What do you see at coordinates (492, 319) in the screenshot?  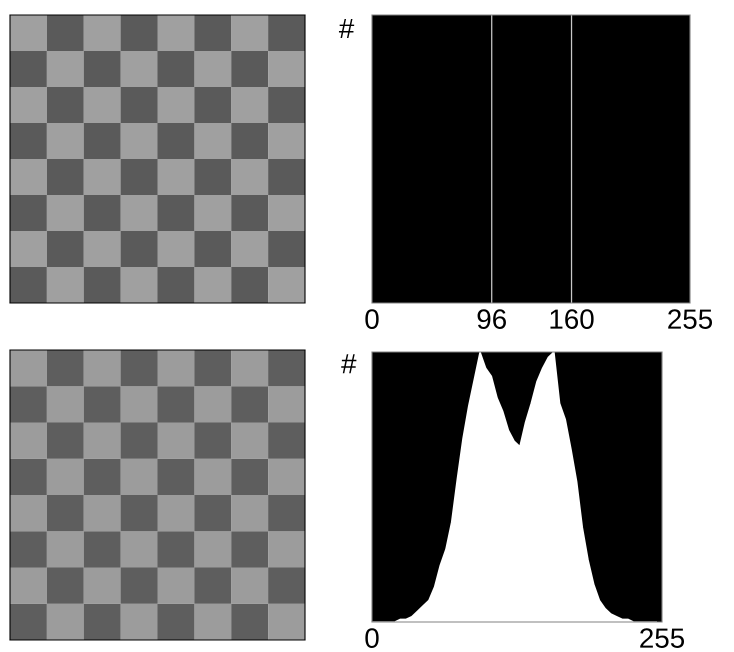 I see `x-tick-label: 96` at bounding box center [492, 319].